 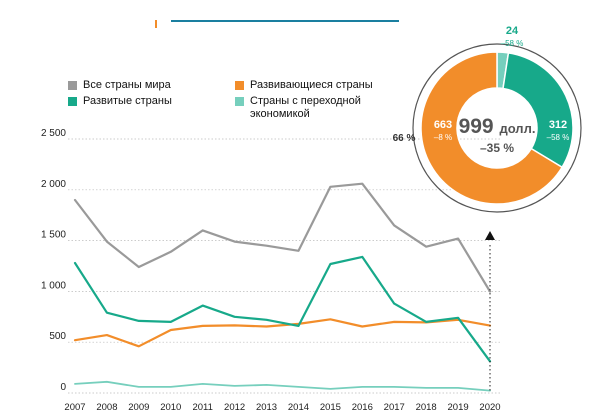 What do you see at coordinates (57, 336) in the screenshot?
I see `y-tick-label: 500` at bounding box center [57, 336].